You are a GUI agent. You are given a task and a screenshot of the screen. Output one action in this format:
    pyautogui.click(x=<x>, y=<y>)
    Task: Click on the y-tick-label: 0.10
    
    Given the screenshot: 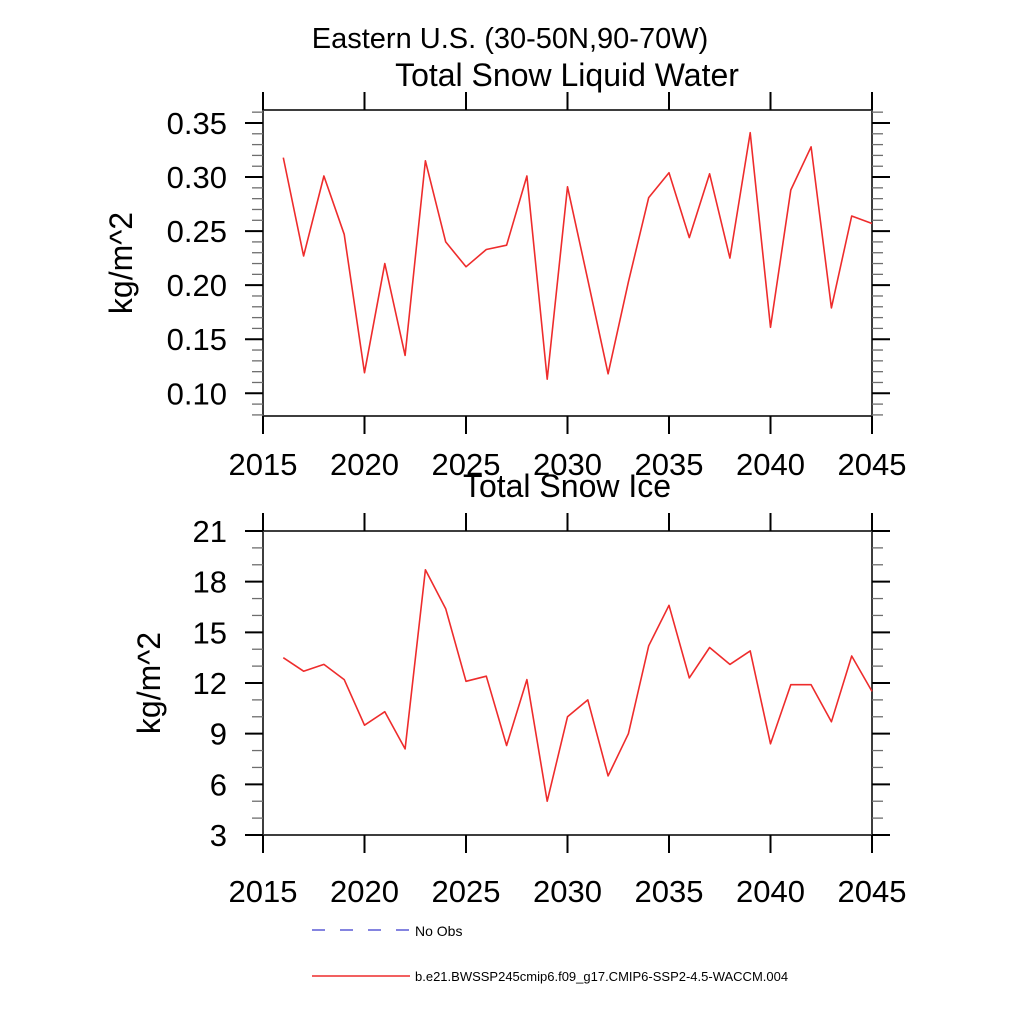 What is the action you would take?
    pyautogui.click(x=197, y=393)
    